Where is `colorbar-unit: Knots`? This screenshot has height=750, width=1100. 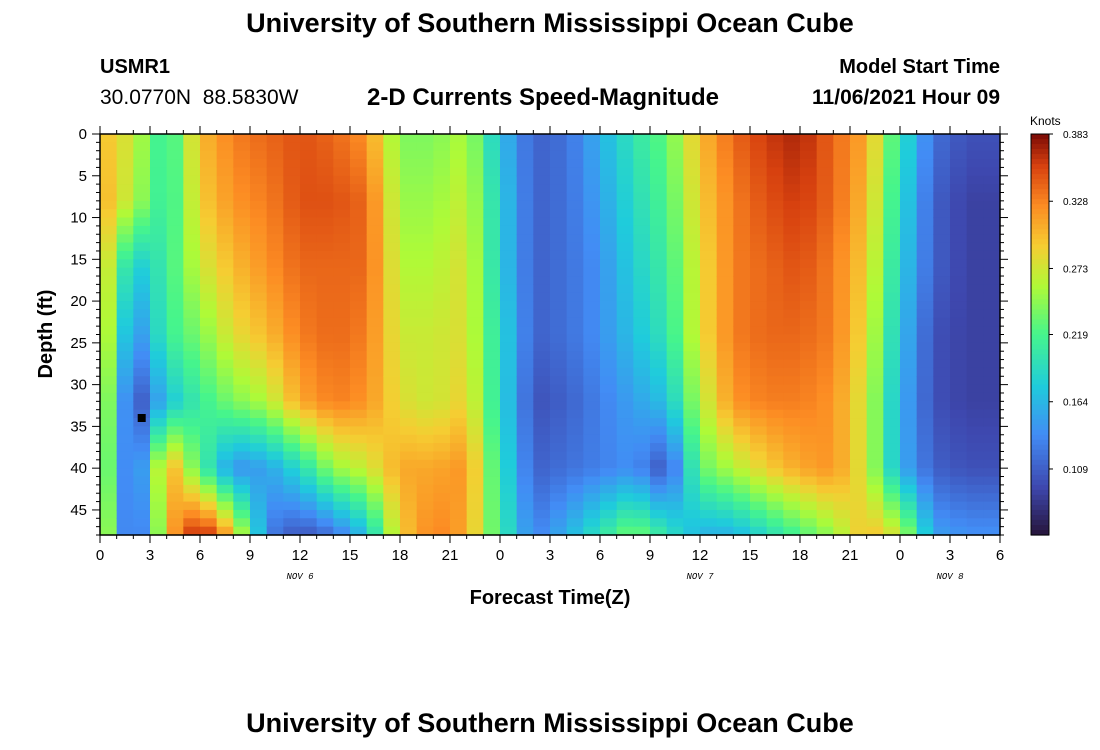
colorbar-unit: Knots is located at coordinates (1045, 121).